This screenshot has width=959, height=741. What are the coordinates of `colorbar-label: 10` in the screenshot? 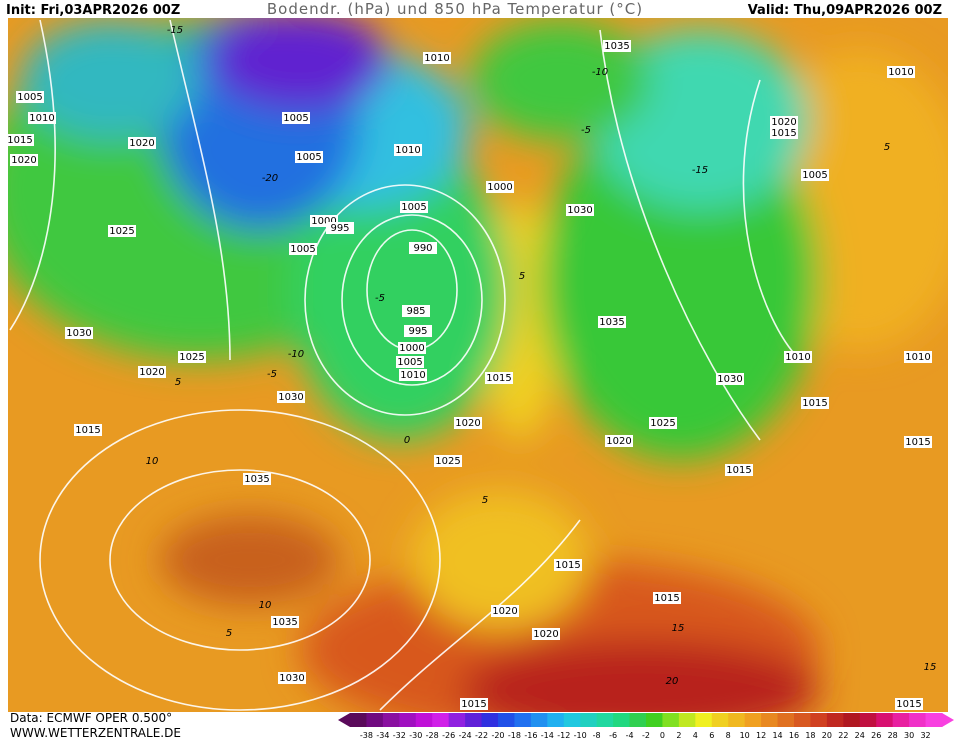 It's located at (745, 735).